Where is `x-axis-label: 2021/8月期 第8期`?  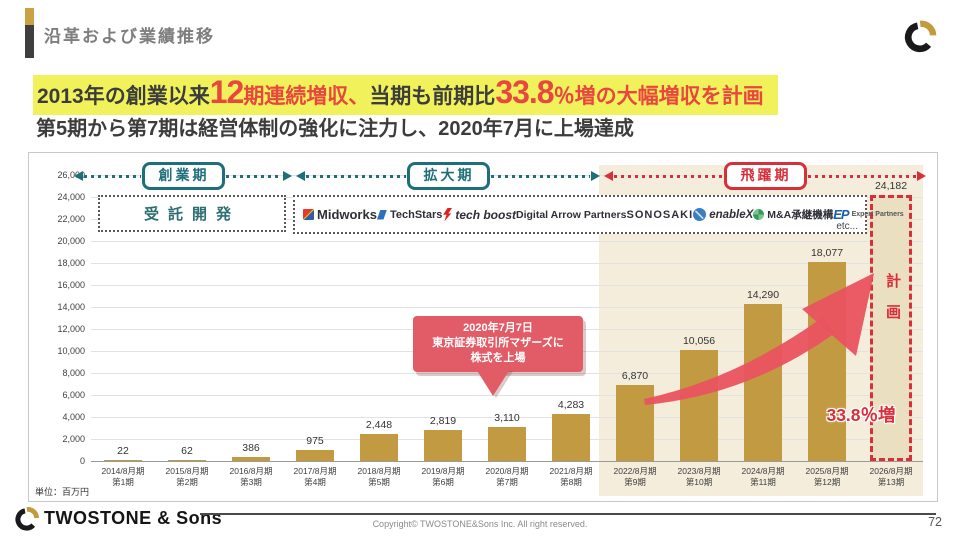 x-axis-label: 2021/8月期 第8期 is located at coordinates (571, 477).